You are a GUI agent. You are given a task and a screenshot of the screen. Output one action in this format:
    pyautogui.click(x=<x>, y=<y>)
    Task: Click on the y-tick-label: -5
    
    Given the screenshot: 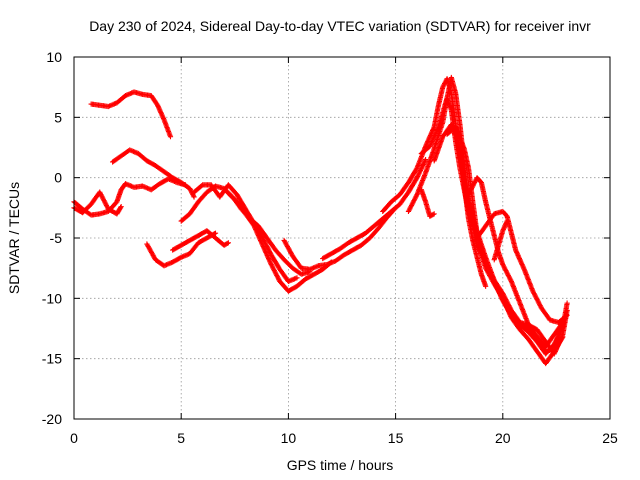 What is the action you would take?
    pyautogui.click(x=56, y=238)
    